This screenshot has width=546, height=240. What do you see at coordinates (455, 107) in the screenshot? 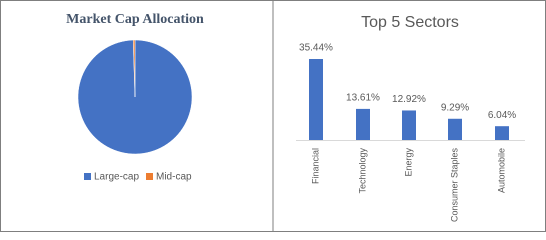
I see `value-label: 9.29%` at bounding box center [455, 107].